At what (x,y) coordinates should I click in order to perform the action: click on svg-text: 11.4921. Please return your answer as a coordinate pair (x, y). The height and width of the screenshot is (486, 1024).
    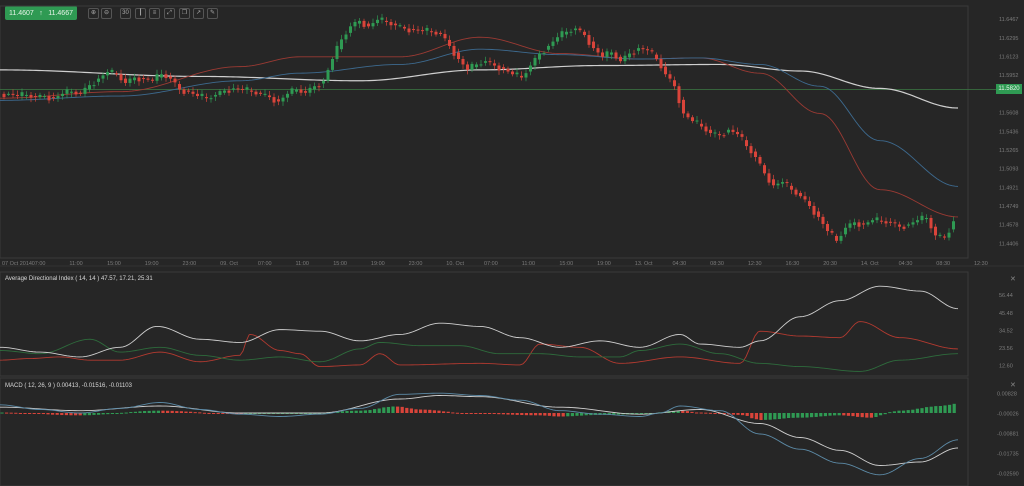
    Looking at the image, I should click on (1008, 188).